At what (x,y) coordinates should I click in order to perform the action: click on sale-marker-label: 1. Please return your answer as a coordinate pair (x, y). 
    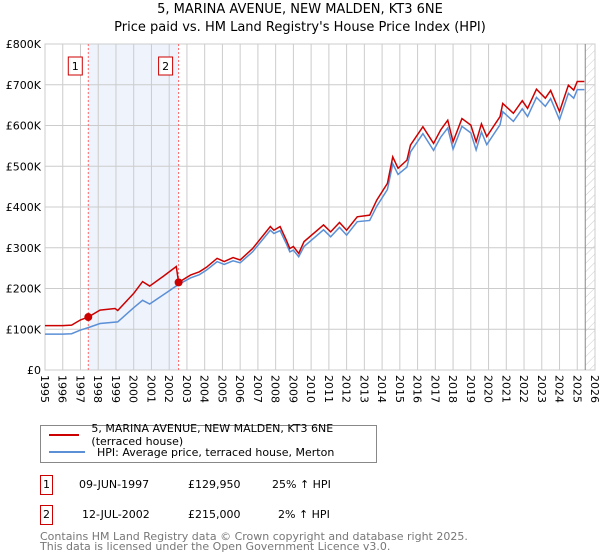
    Looking at the image, I should click on (75, 66).